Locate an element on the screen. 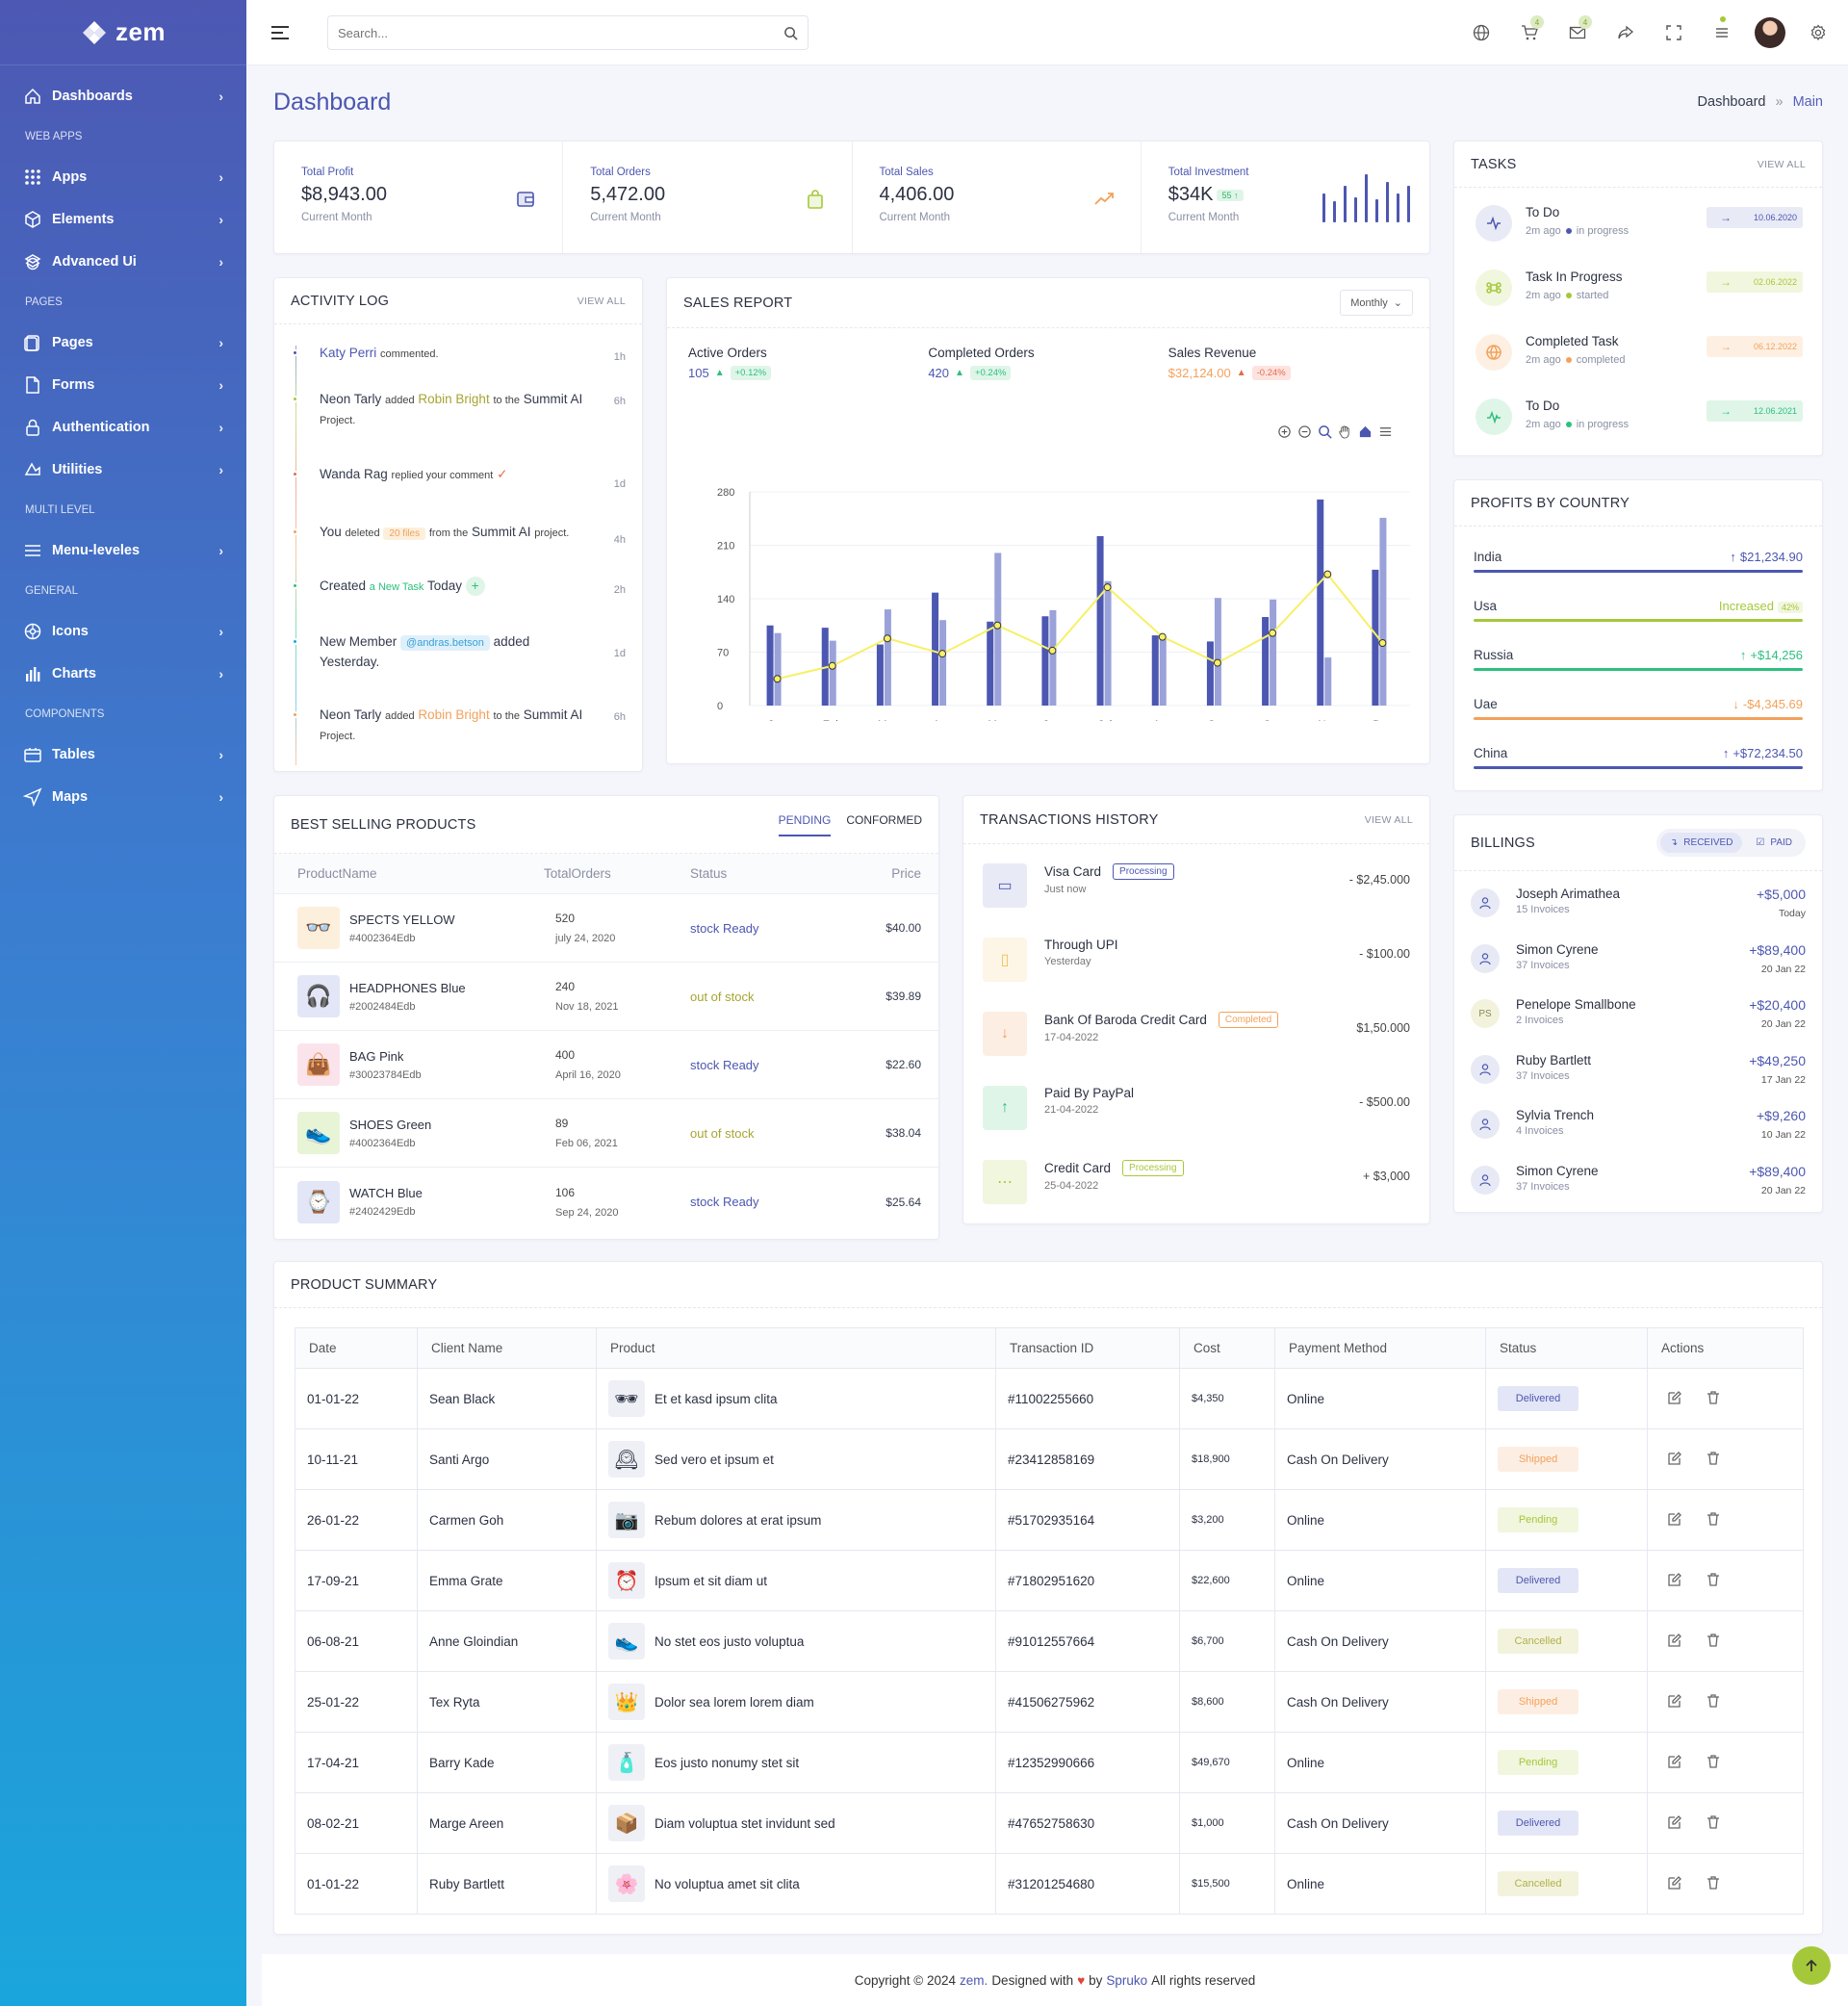 This screenshot has height=2006, width=1848. sidebar-item-elements: Elements › is located at coordinates (123, 219).